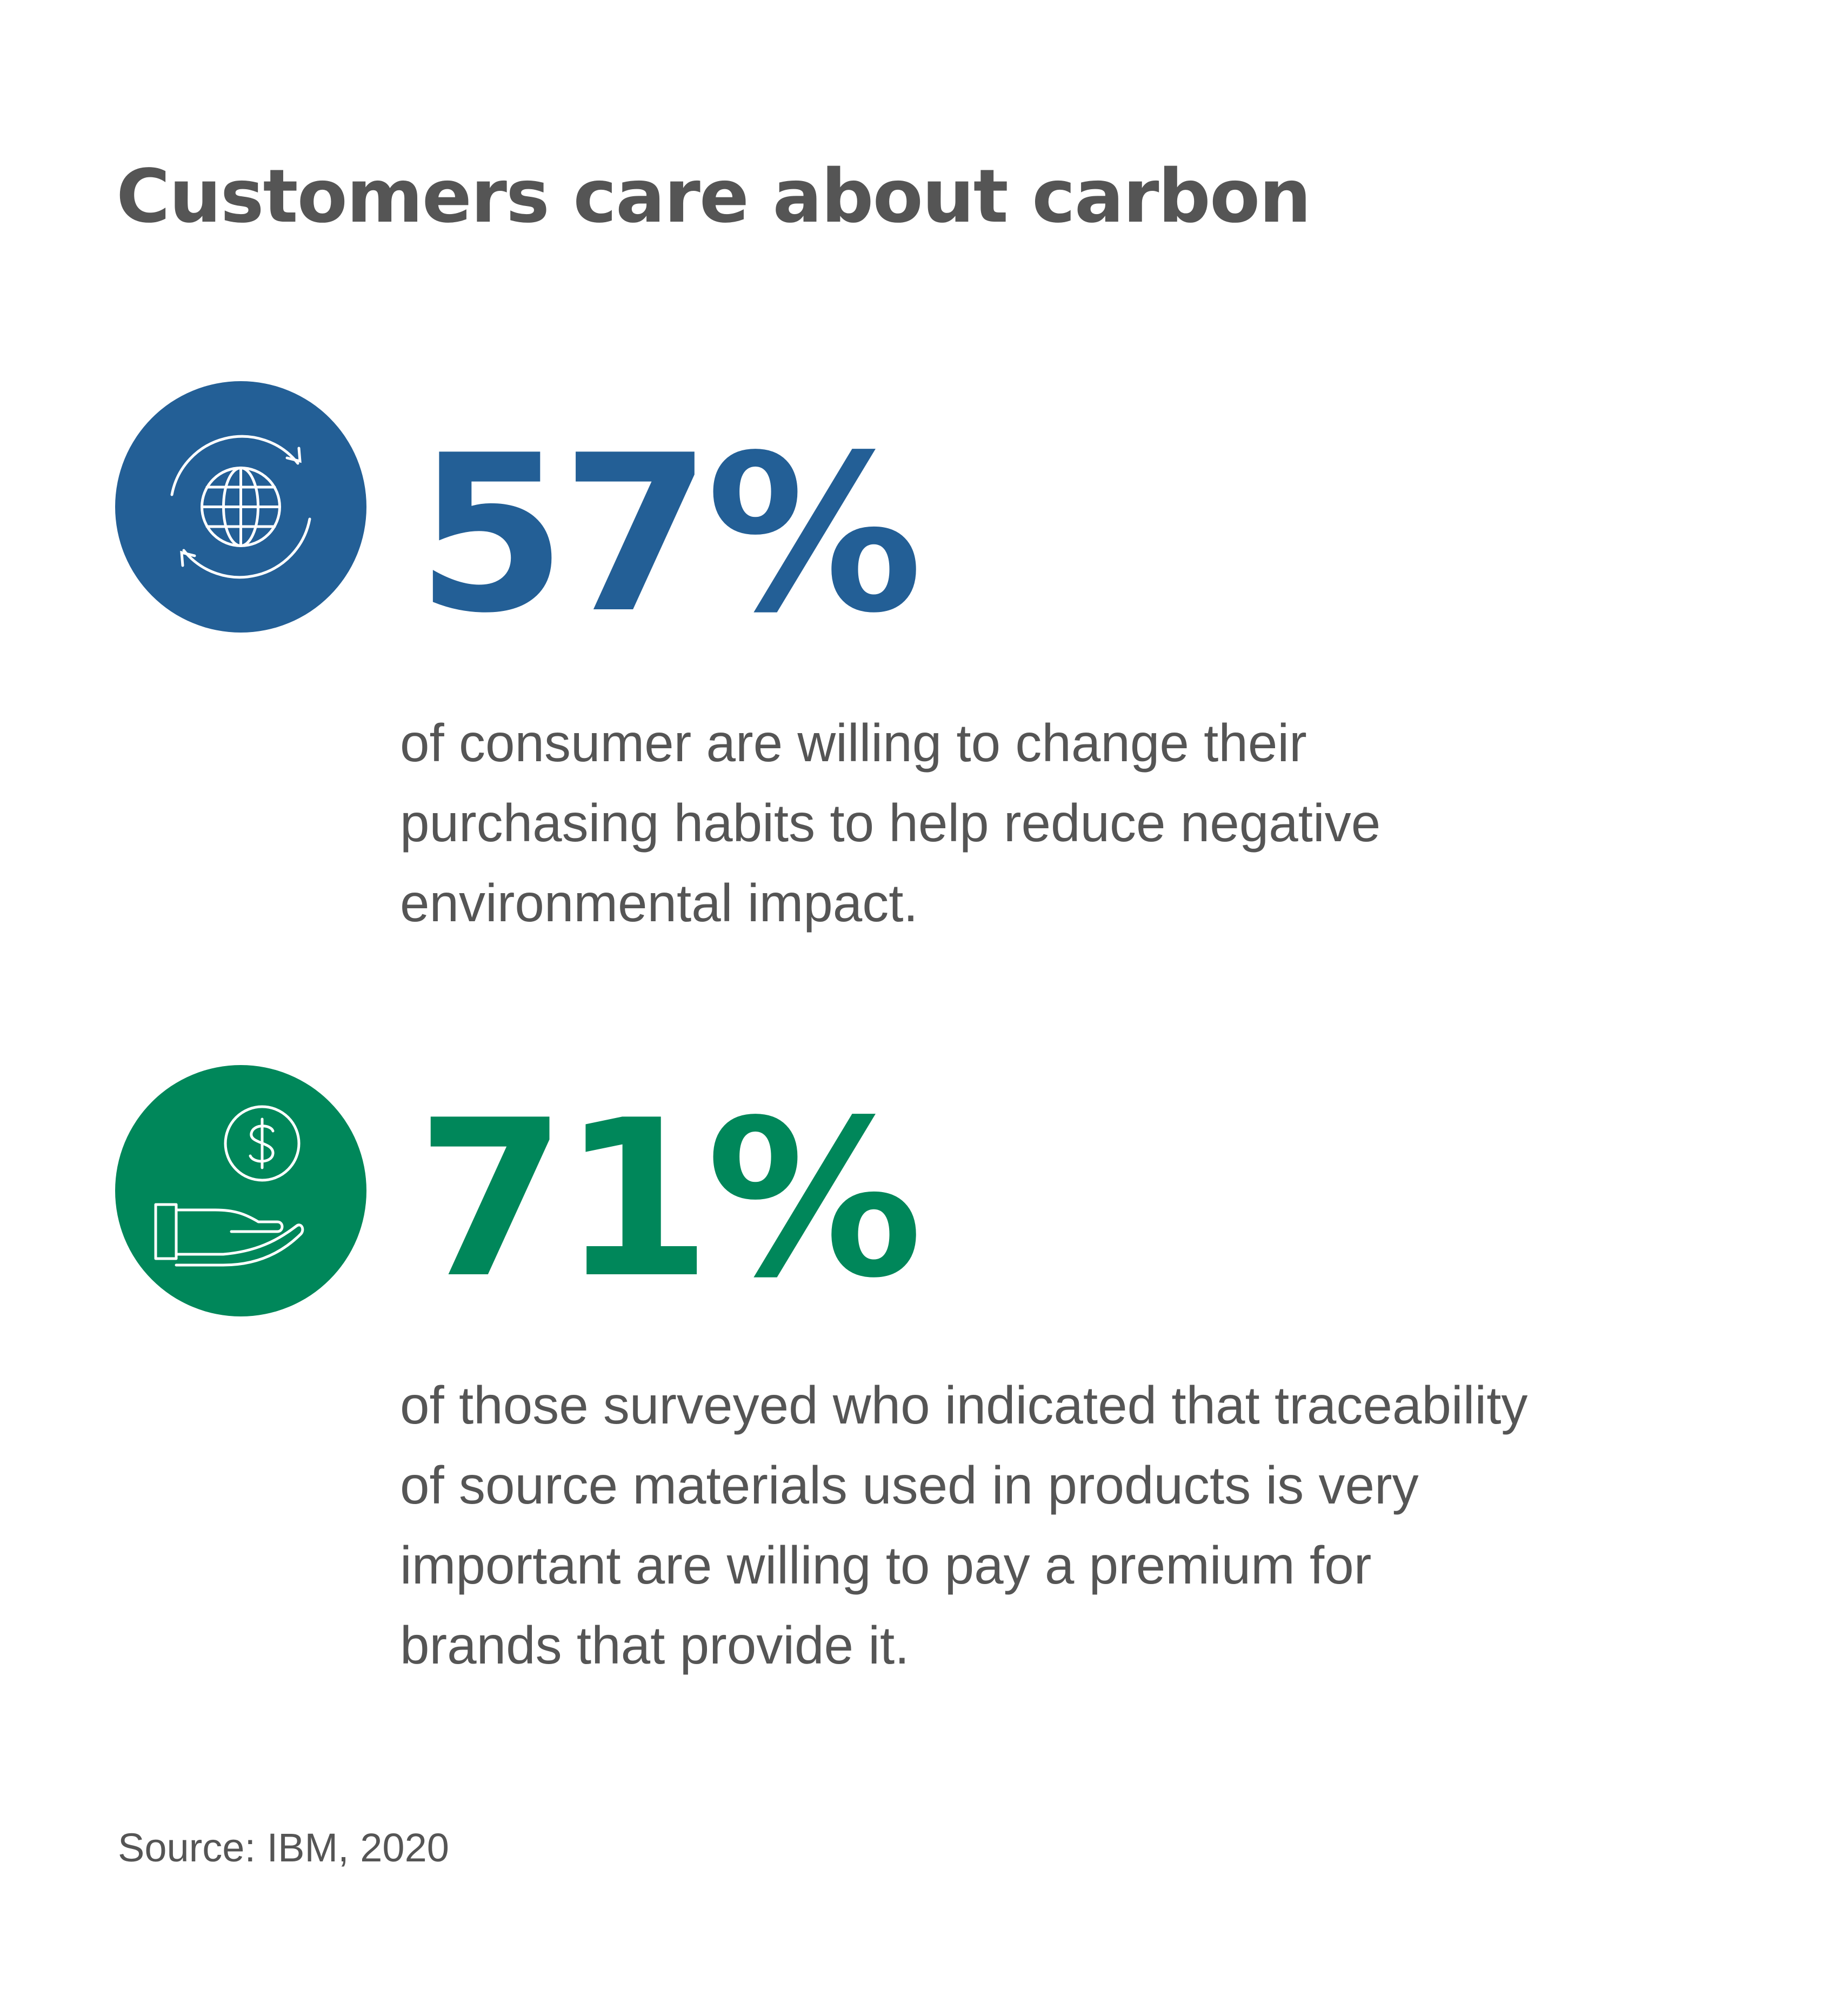 The height and width of the screenshot is (2009, 1848). I want to click on description-line: brands that provide it., so click(655, 1645).